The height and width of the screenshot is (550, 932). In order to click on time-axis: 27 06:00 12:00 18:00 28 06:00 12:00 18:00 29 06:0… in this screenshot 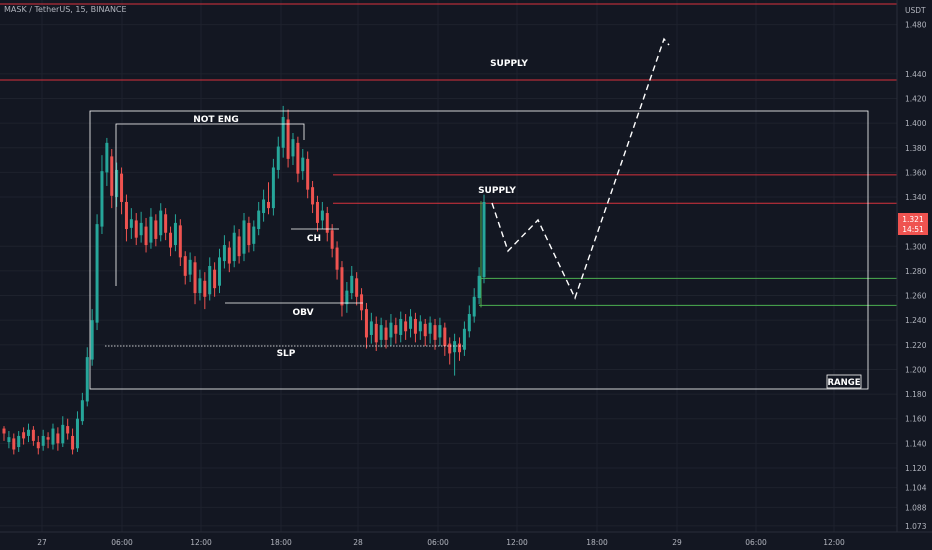, I will do `click(466, 539)`.